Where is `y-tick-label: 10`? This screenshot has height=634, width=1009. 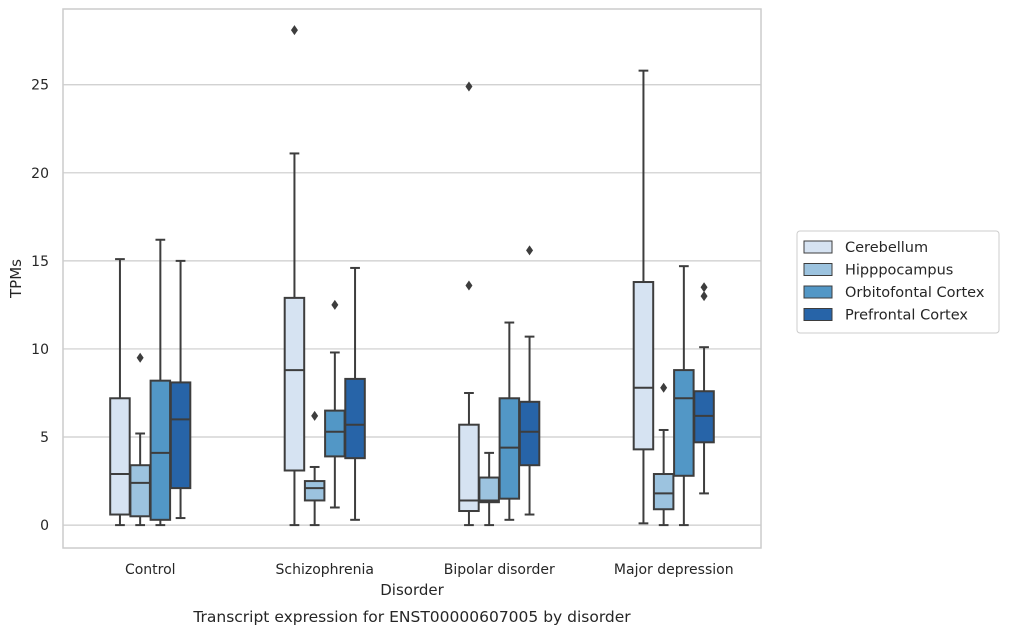
y-tick-label: 10 is located at coordinates (40, 350).